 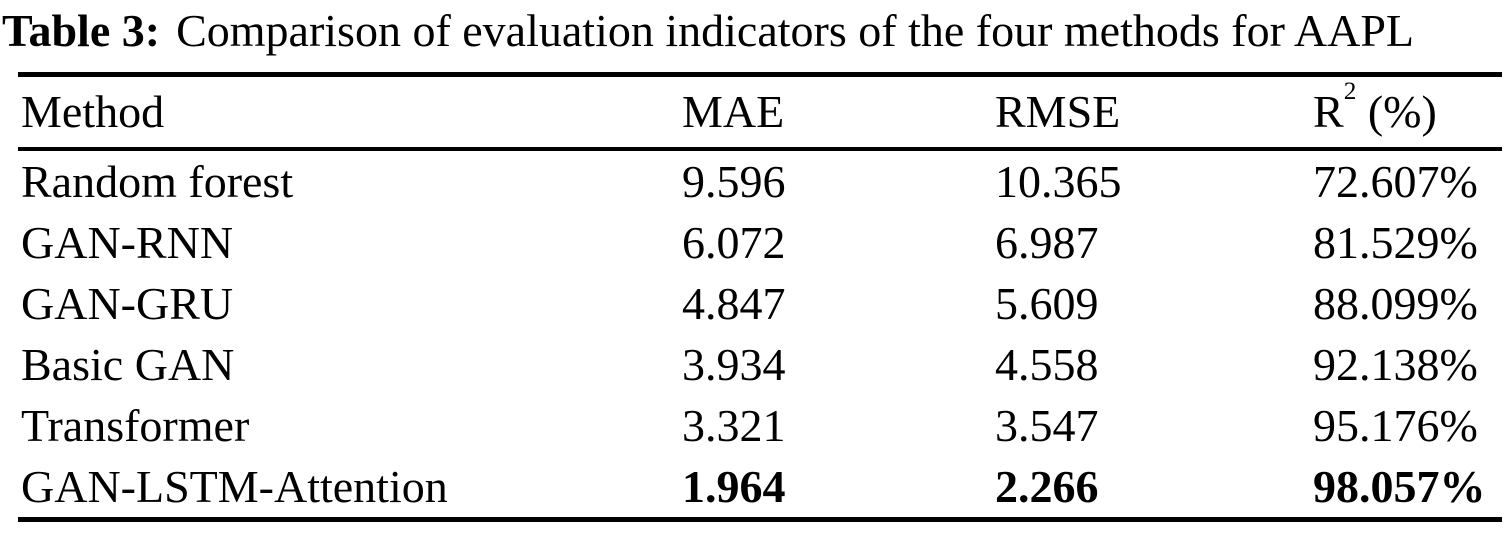 I want to click on header-mae: MAE, so click(x=838, y=112).